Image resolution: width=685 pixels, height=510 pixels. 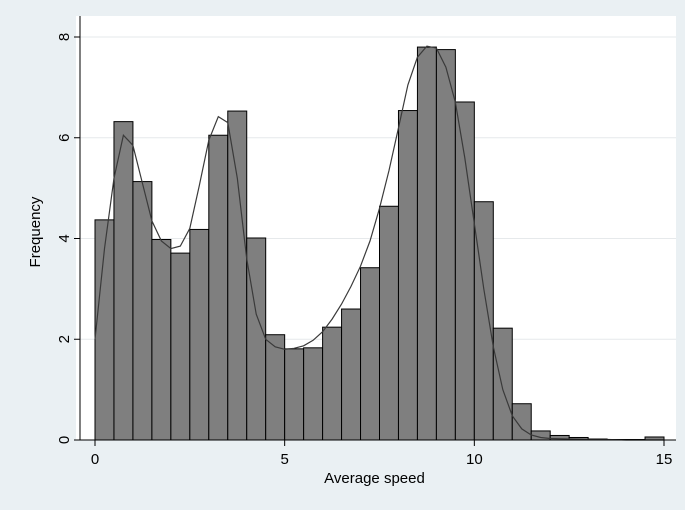 I want to click on x-tick-label: 10, so click(x=474, y=459).